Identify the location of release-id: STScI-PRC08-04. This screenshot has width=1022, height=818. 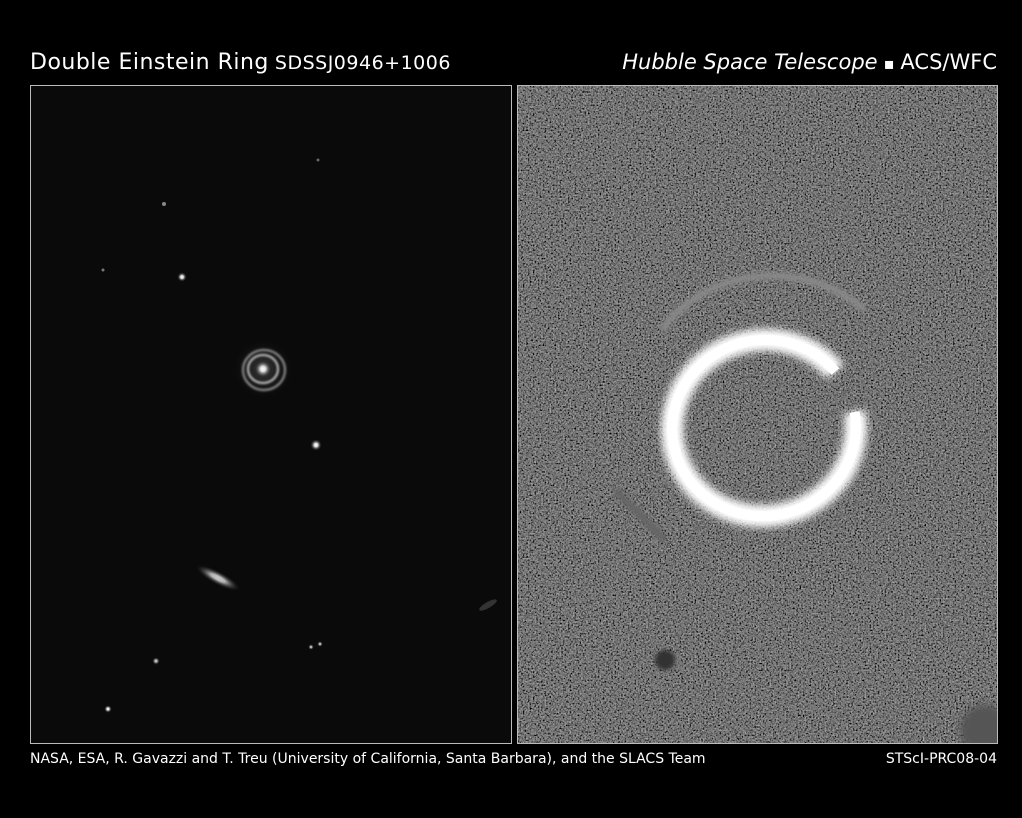
(941, 759).